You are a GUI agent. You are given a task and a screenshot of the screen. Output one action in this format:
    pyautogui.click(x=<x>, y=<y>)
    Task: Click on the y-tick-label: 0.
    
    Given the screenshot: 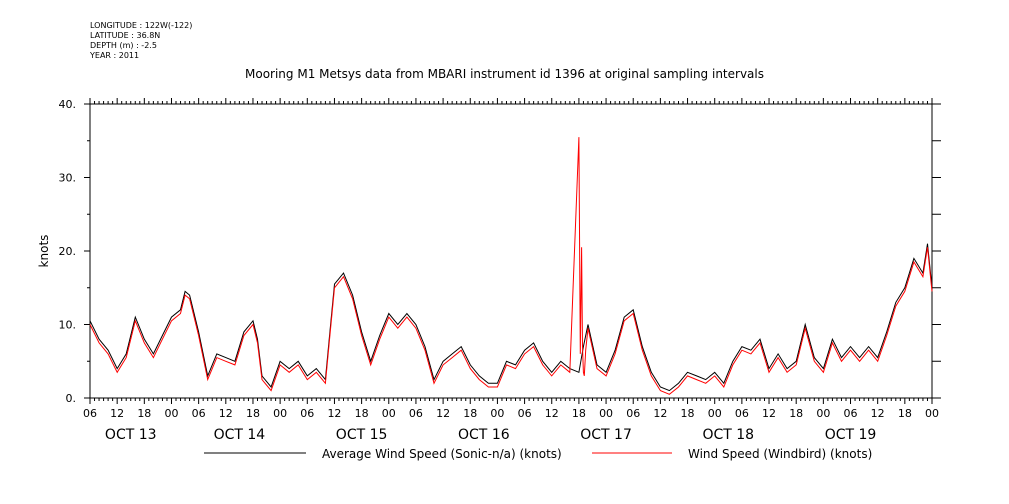 What is the action you would take?
    pyautogui.click(x=71, y=398)
    